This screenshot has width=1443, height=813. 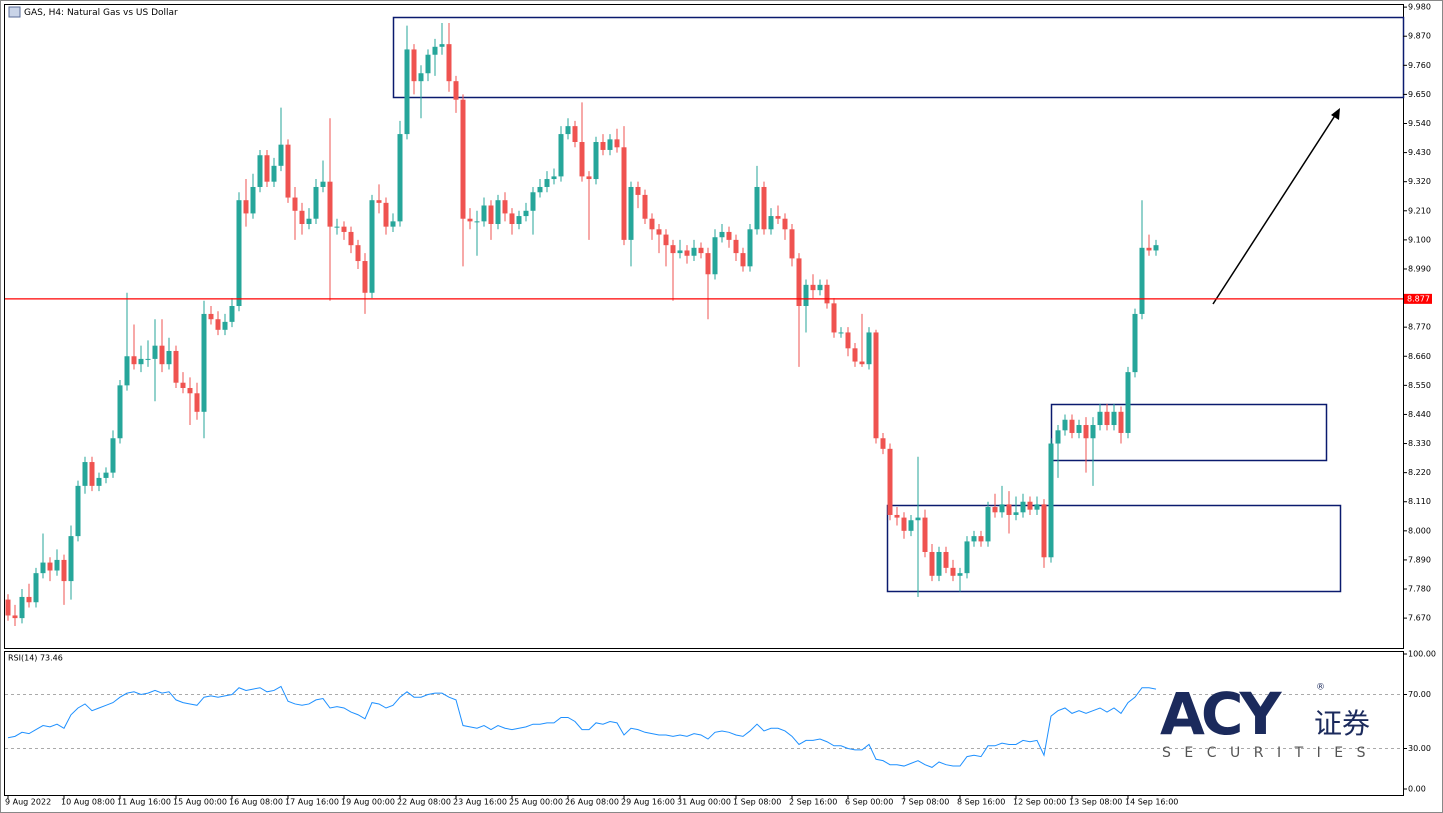 What do you see at coordinates (1039, 802) in the screenshot?
I see `x-tick-label: 12 Sep 00:00` at bounding box center [1039, 802].